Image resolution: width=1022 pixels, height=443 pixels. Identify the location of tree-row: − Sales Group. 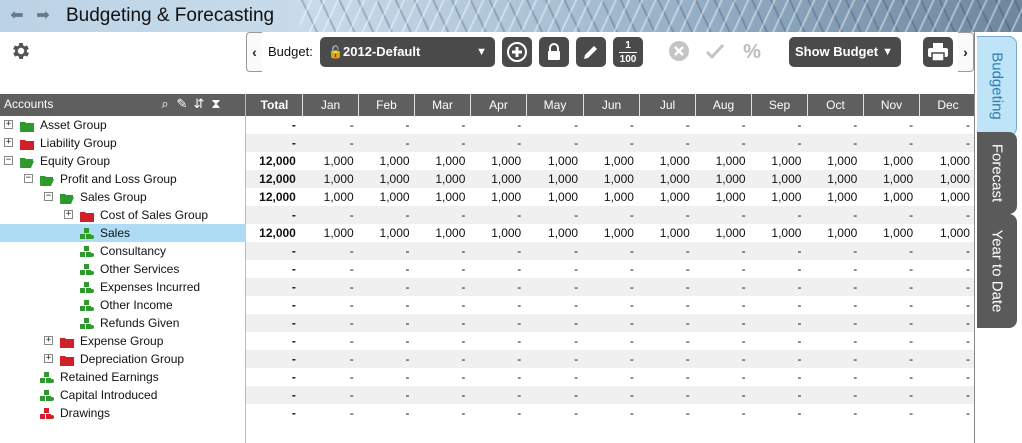
(123, 197).